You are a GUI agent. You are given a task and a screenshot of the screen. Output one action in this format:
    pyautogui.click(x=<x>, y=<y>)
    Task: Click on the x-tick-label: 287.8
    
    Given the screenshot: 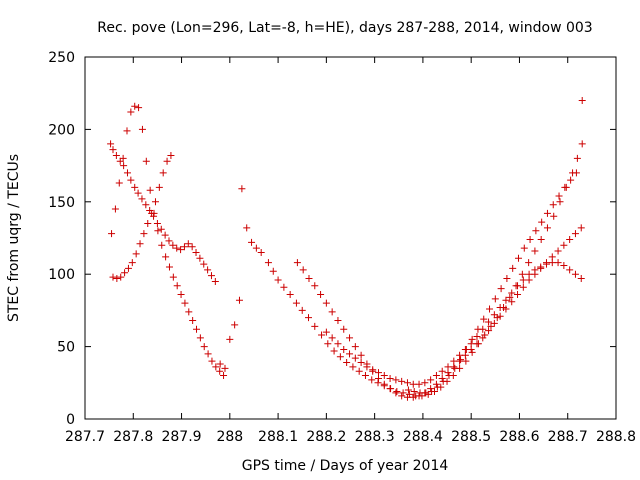 What is the action you would take?
    pyautogui.click(x=133, y=437)
    